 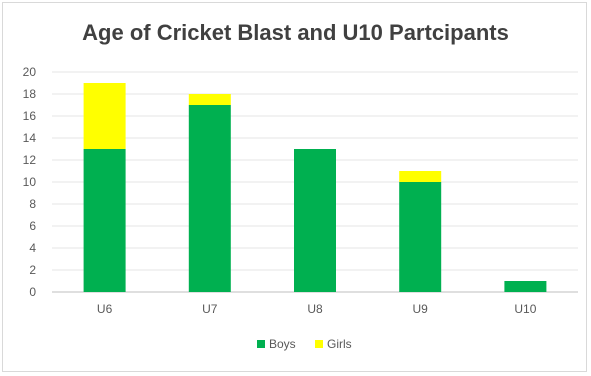 What do you see at coordinates (282, 344) in the screenshot?
I see `legend-label-boys: Boys` at bounding box center [282, 344].